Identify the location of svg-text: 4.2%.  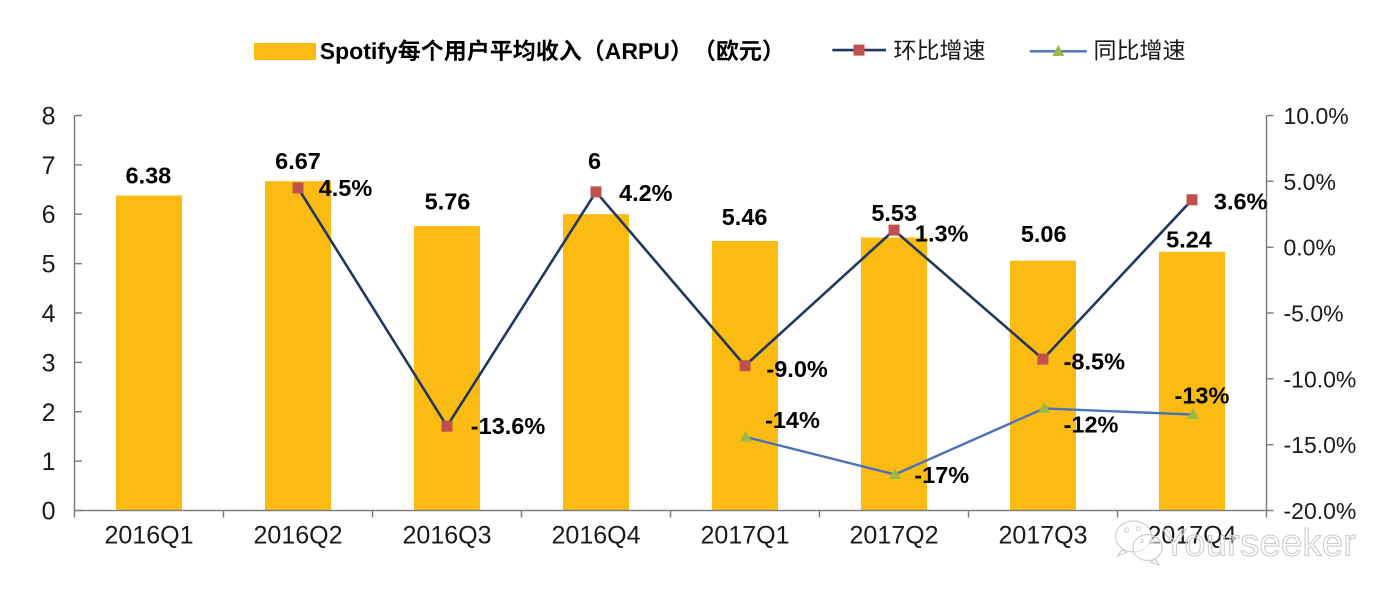
(646, 193).